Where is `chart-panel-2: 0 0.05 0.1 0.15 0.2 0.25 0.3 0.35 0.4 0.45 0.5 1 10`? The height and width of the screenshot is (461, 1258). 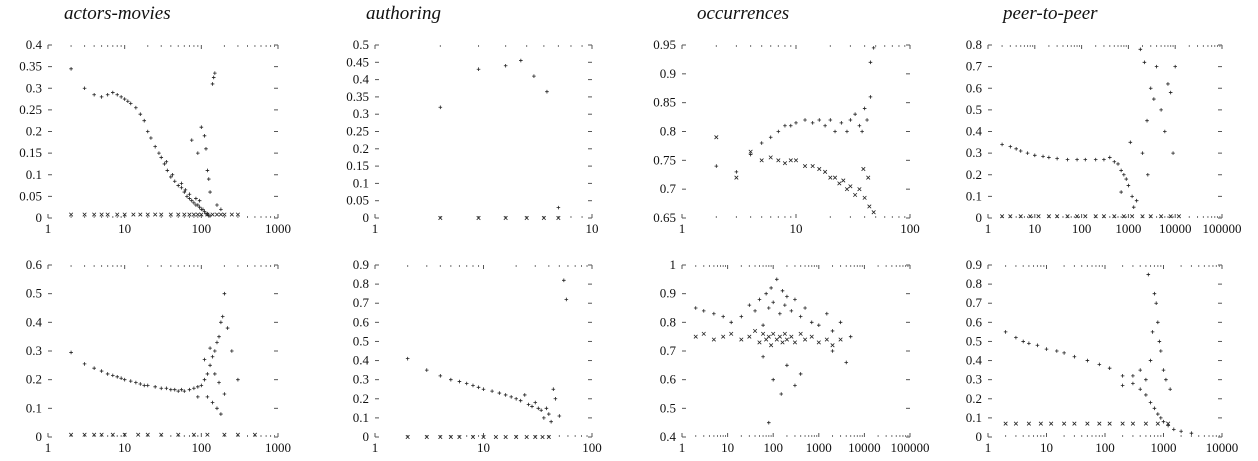 chart-panel-2: 0 0.05 0.1 0.15 0.2 0.25 0.3 0.35 0.4 0.45 0.5 1 10 is located at coordinates (472, 136).